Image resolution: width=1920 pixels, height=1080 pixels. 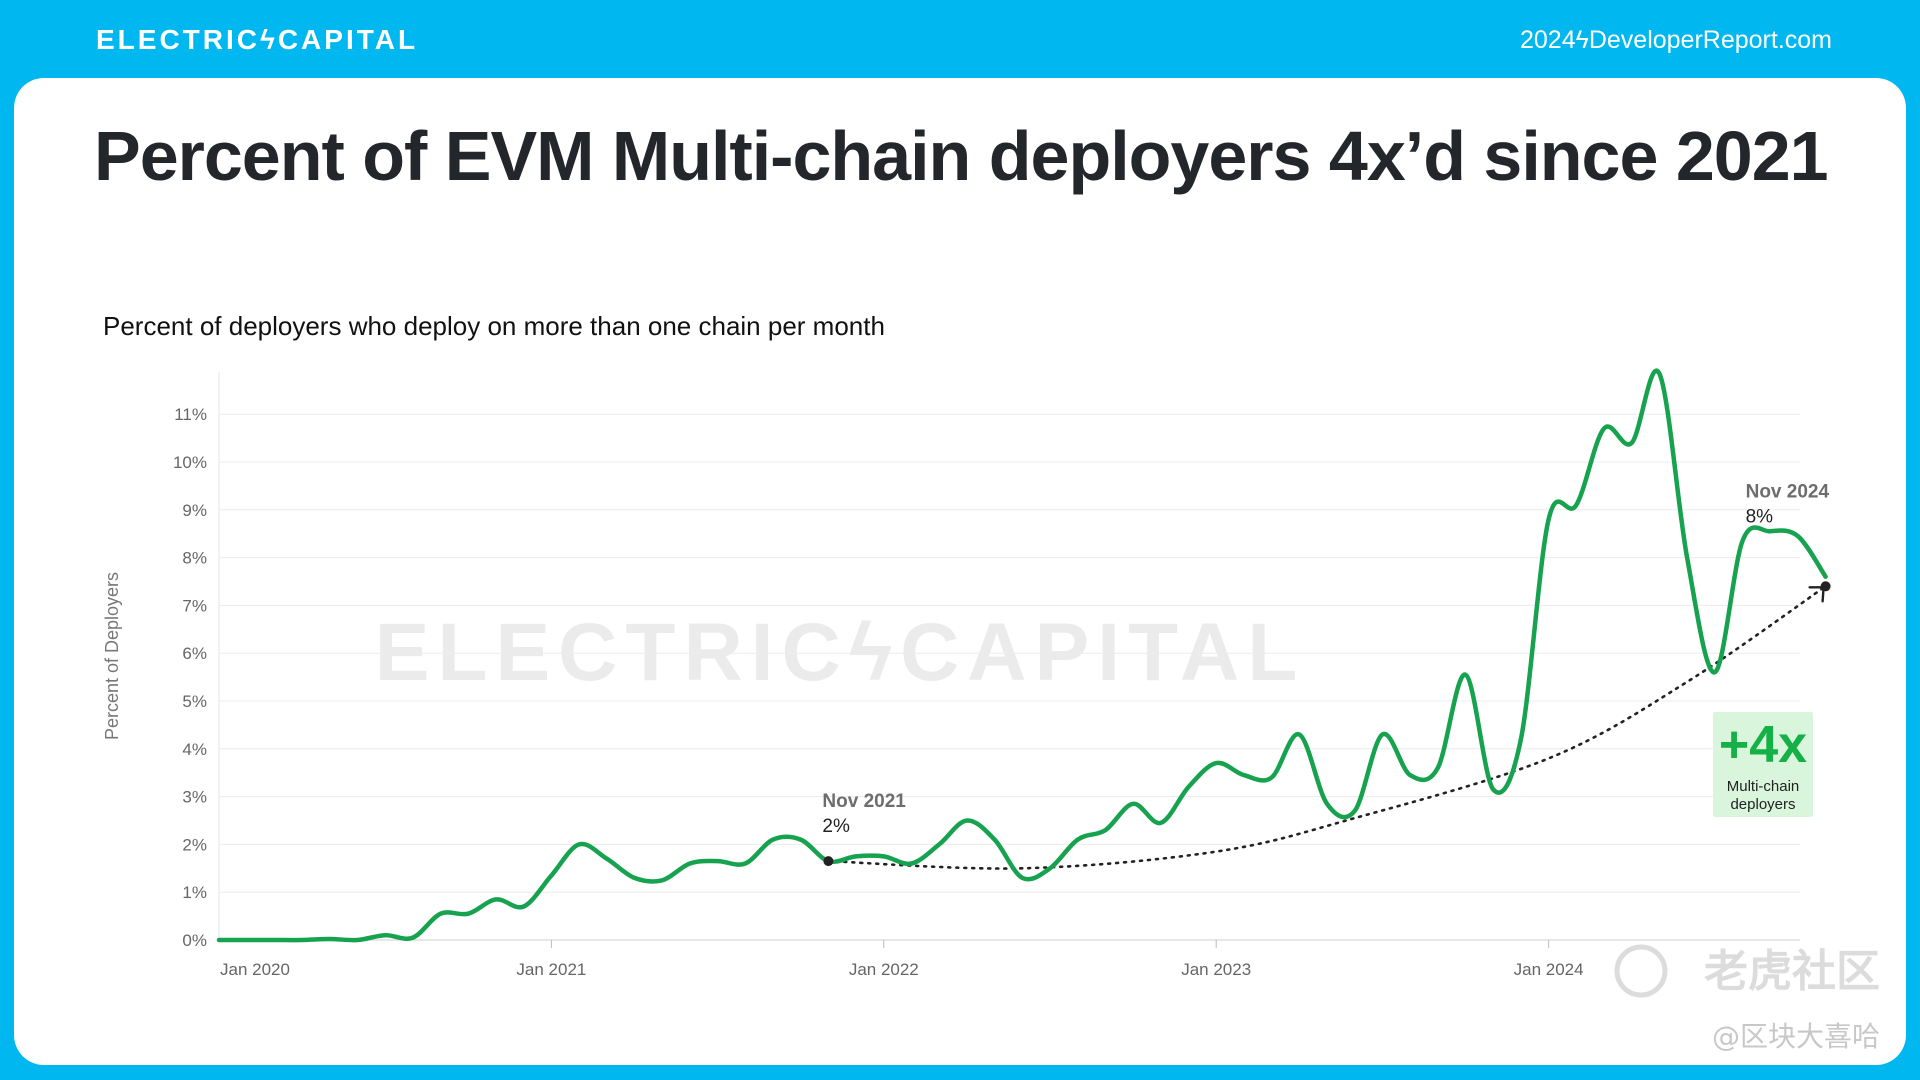 I want to click on badge-label-line1: Multi-chain, so click(x=1763, y=786).